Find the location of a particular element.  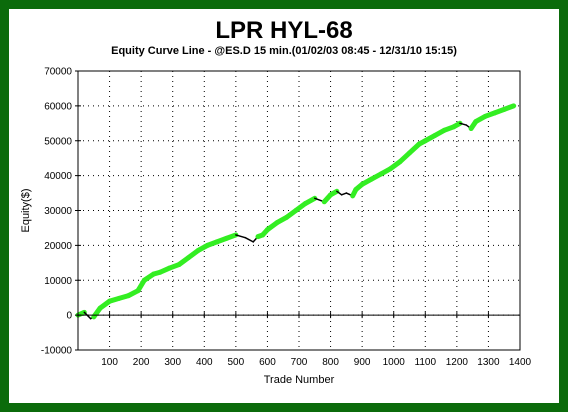

y-tick-label-5: 40000 is located at coordinates (58, 176).